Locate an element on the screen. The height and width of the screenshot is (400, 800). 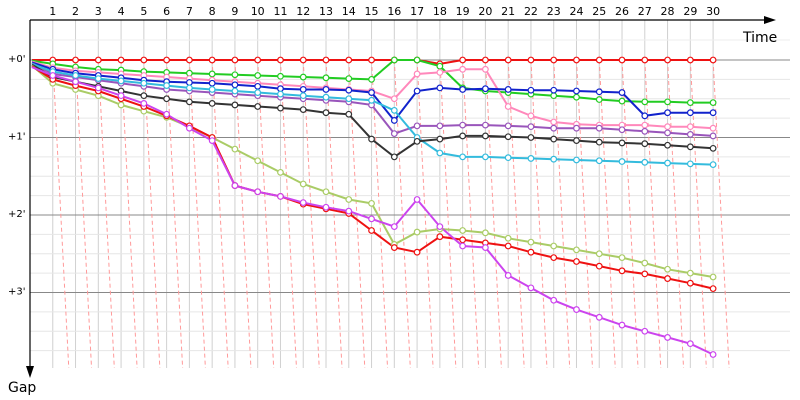
lap-tick-label: 24 is located at coordinates (576, 11).